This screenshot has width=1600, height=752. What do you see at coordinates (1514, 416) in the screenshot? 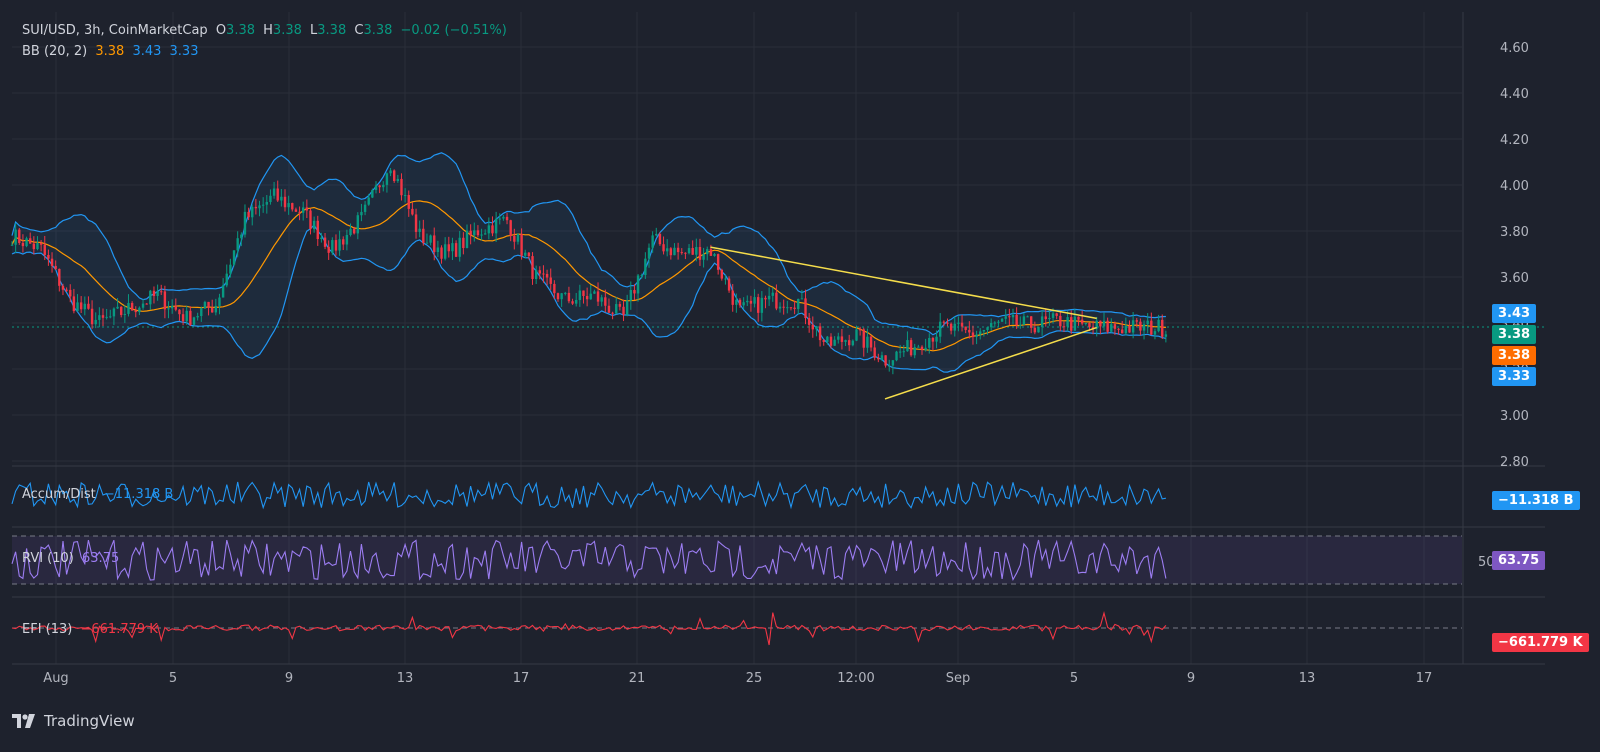
I see `price-tick-label: 3.00` at bounding box center [1514, 416].